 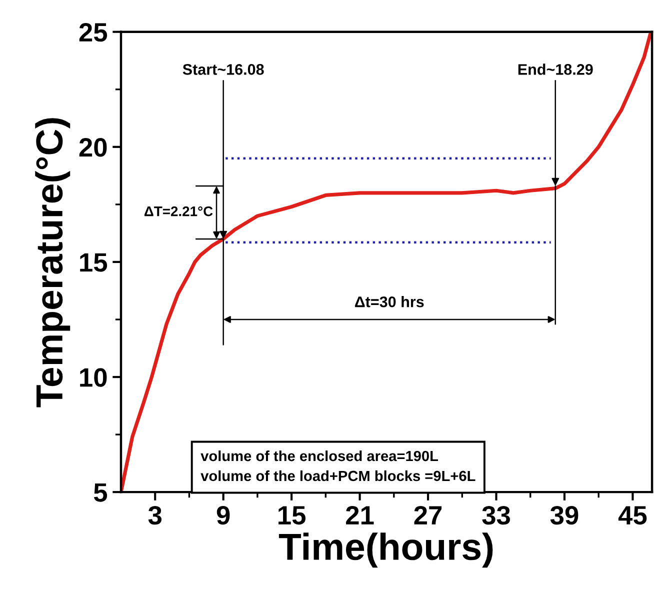 I want to click on y-tick-label: 25, so click(x=93, y=32).